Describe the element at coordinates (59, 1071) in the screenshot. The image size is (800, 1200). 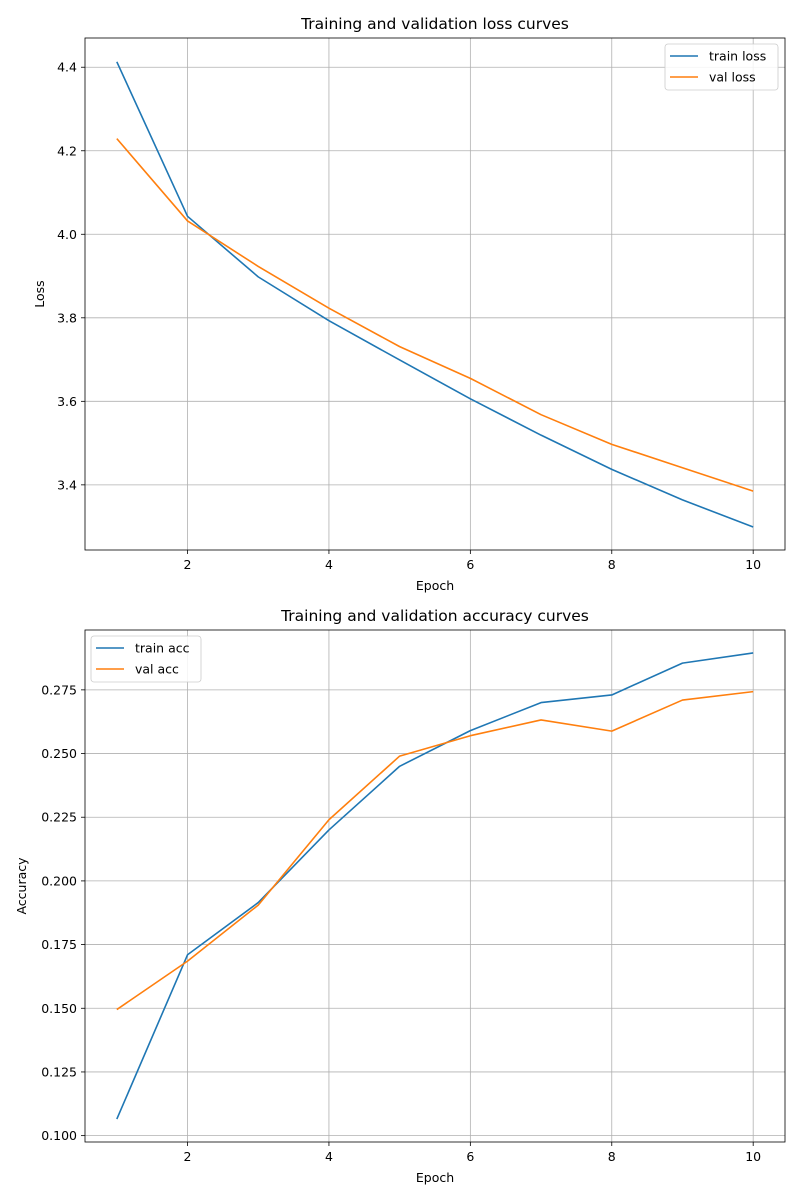
I see `y-tick-label: 0.125` at that location.